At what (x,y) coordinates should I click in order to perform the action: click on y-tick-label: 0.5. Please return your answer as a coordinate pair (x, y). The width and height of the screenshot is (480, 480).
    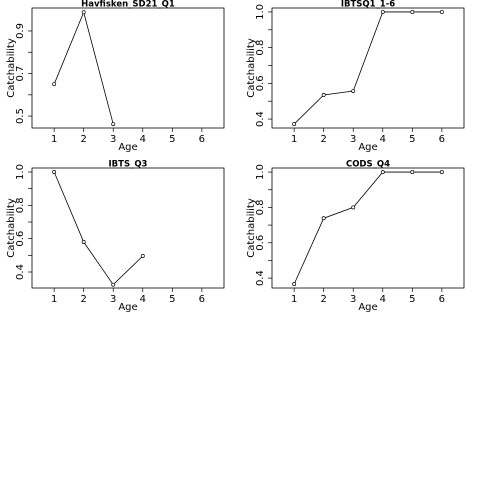
    Looking at the image, I should click on (20, 116).